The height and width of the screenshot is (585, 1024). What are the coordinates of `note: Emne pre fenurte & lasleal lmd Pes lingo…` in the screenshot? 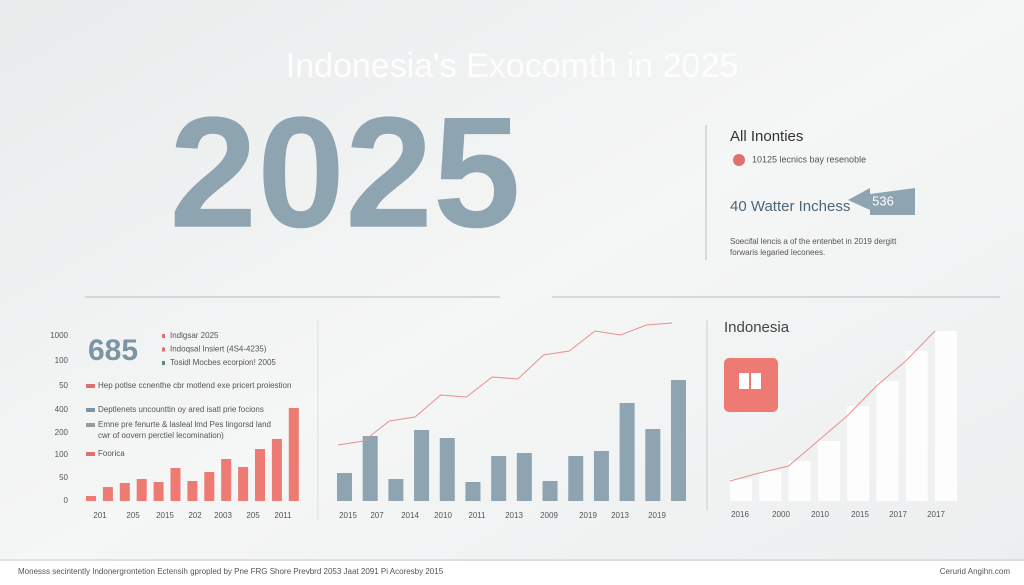 It's located at (184, 424).